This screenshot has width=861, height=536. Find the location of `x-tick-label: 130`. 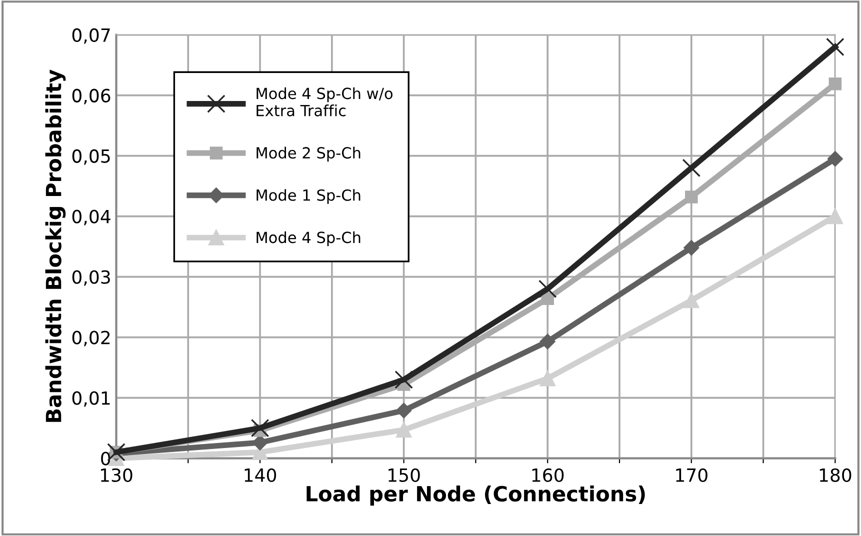

x-tick-label: 130 is located at coordinates (116, 475).